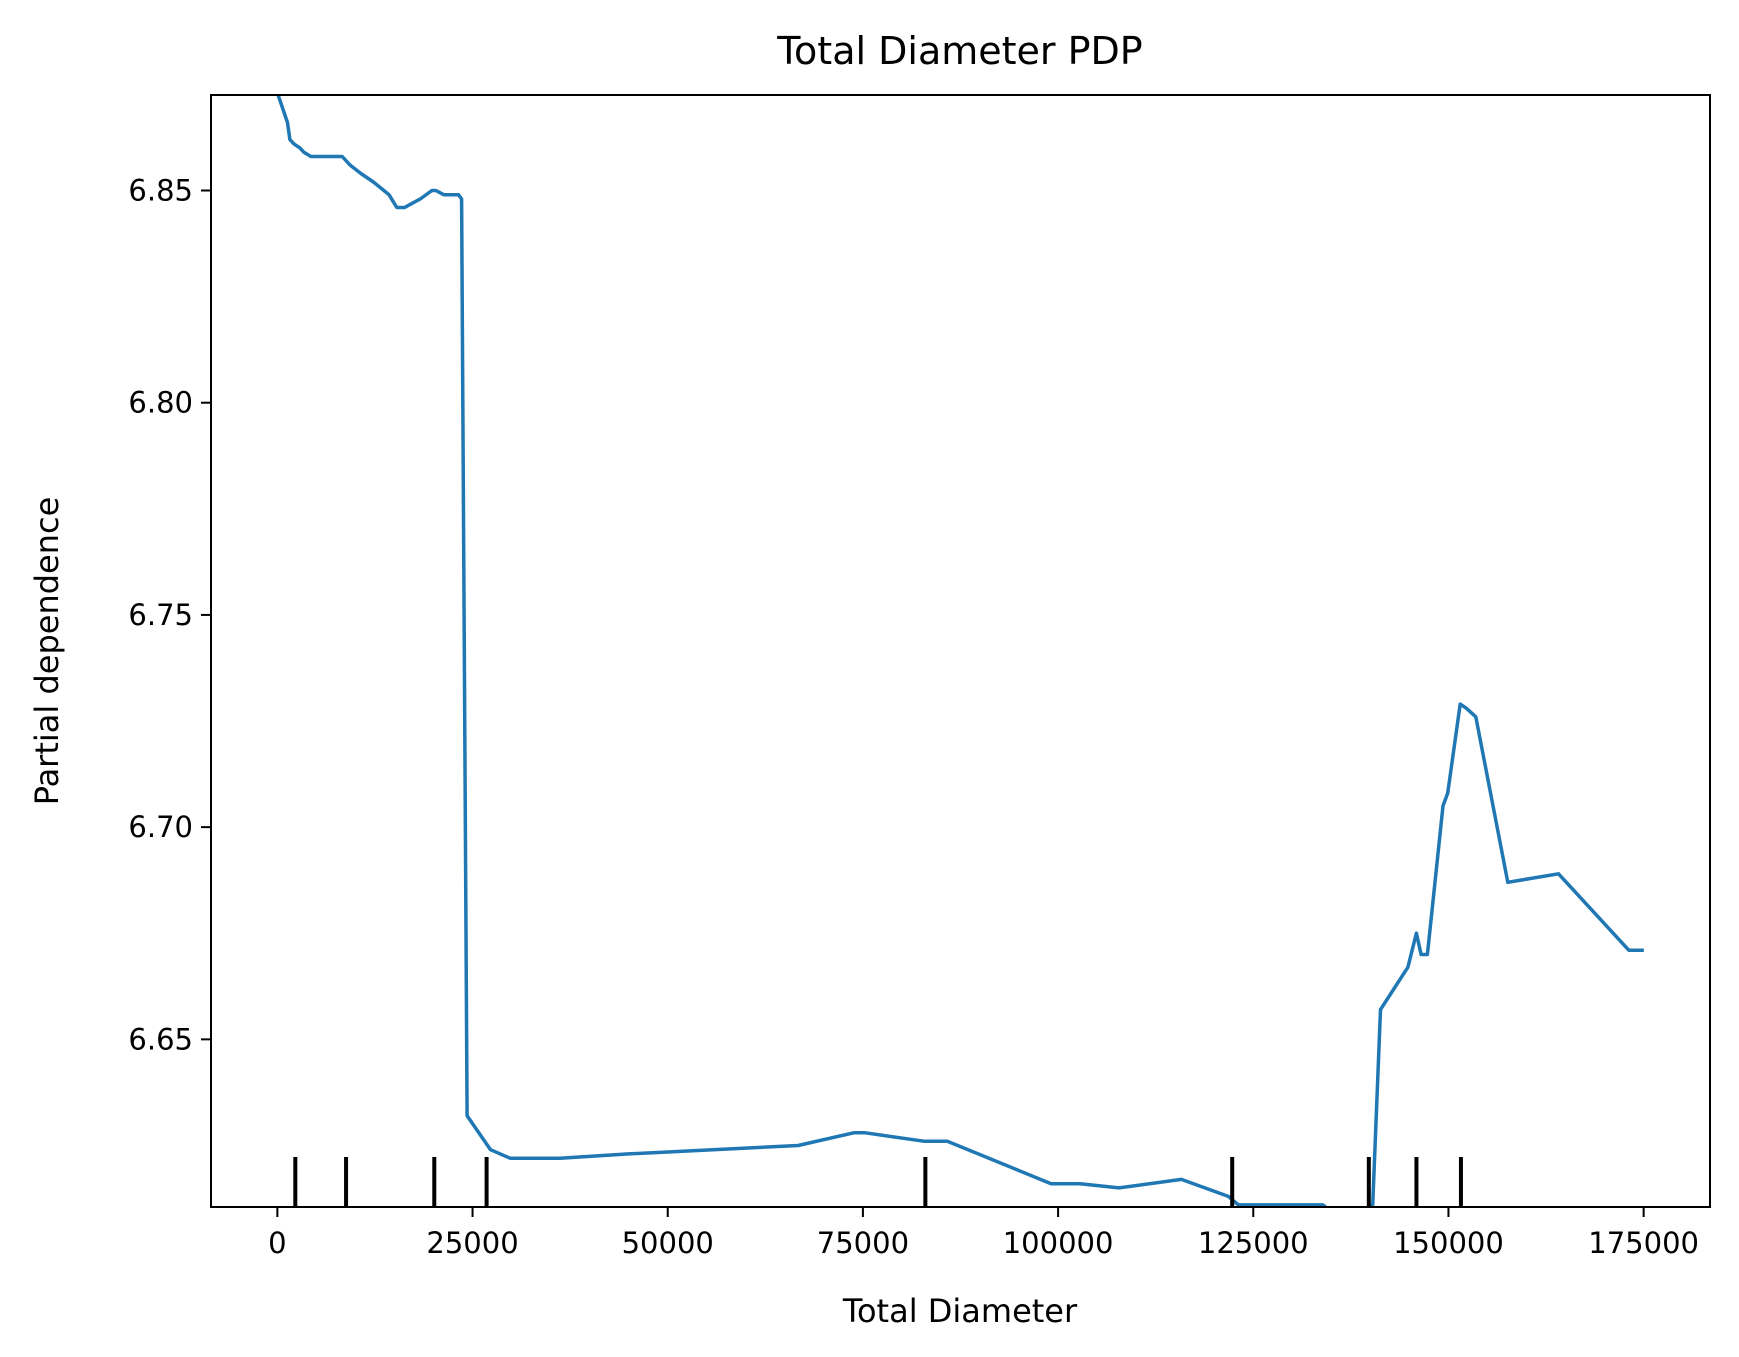 The height and width of the screenshot is (1357, 1739). Describe the element at coordinates (472, 1243) in the screenshot. I see `x-tick-label-1: 25000` at that location.